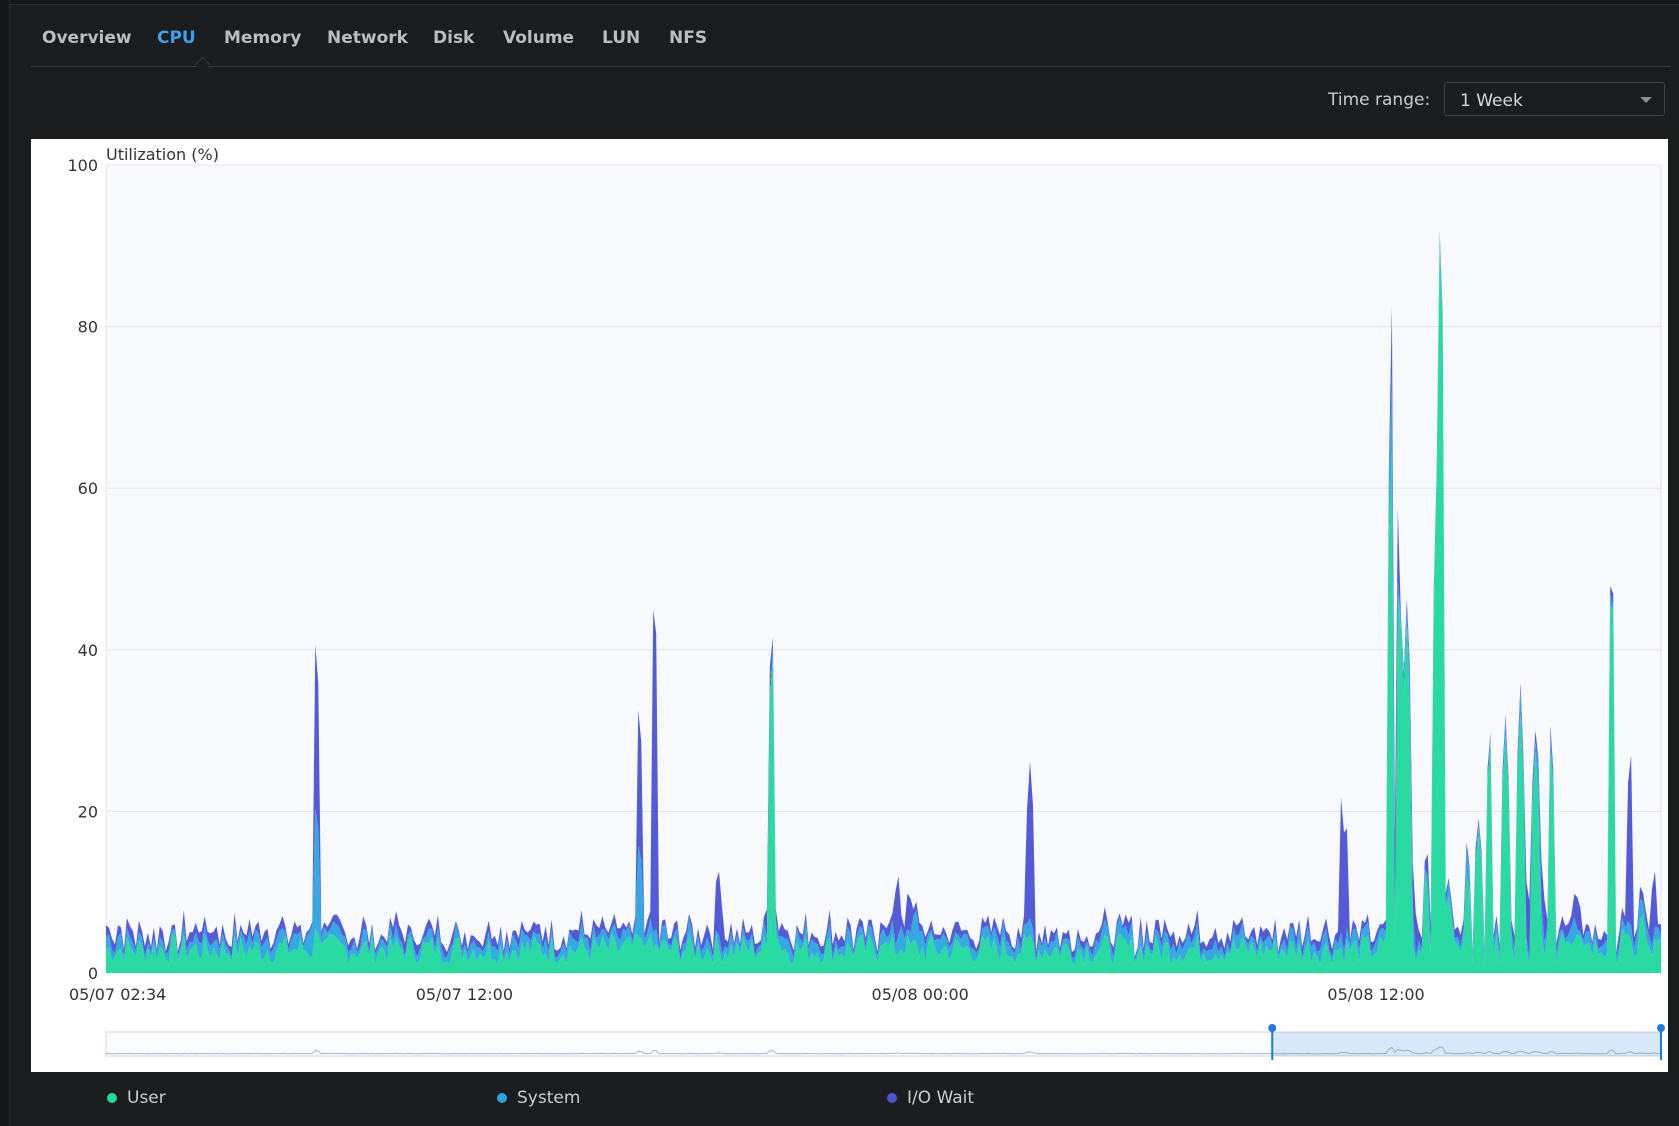 The width and height of the screenshot is (1679, 1126). I want to click on active-tab-indicator, so click(202, 64).